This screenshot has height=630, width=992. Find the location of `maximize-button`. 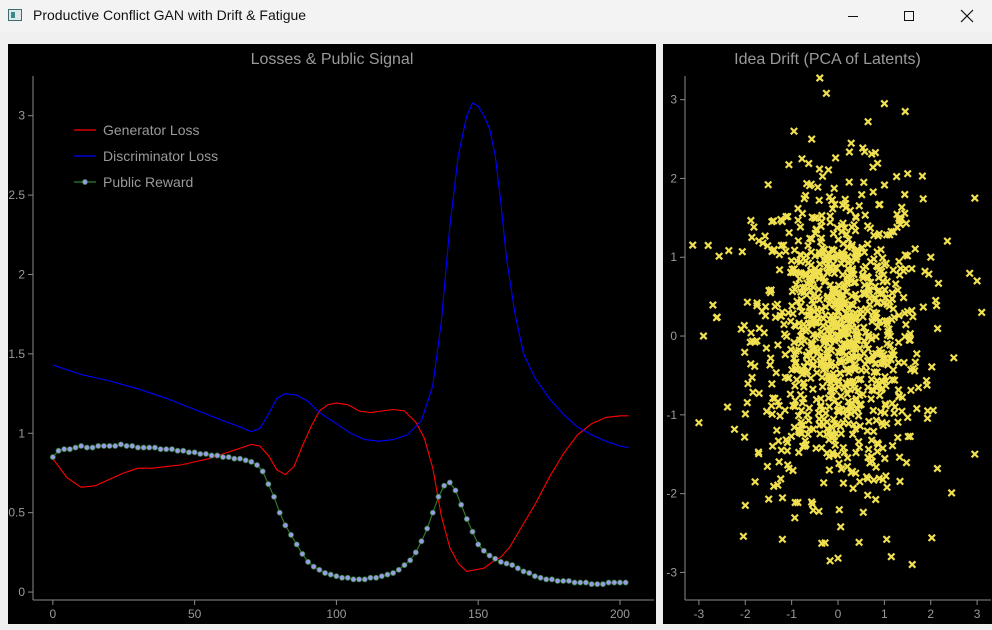

maximize-button is located at coordinates (909, 16).